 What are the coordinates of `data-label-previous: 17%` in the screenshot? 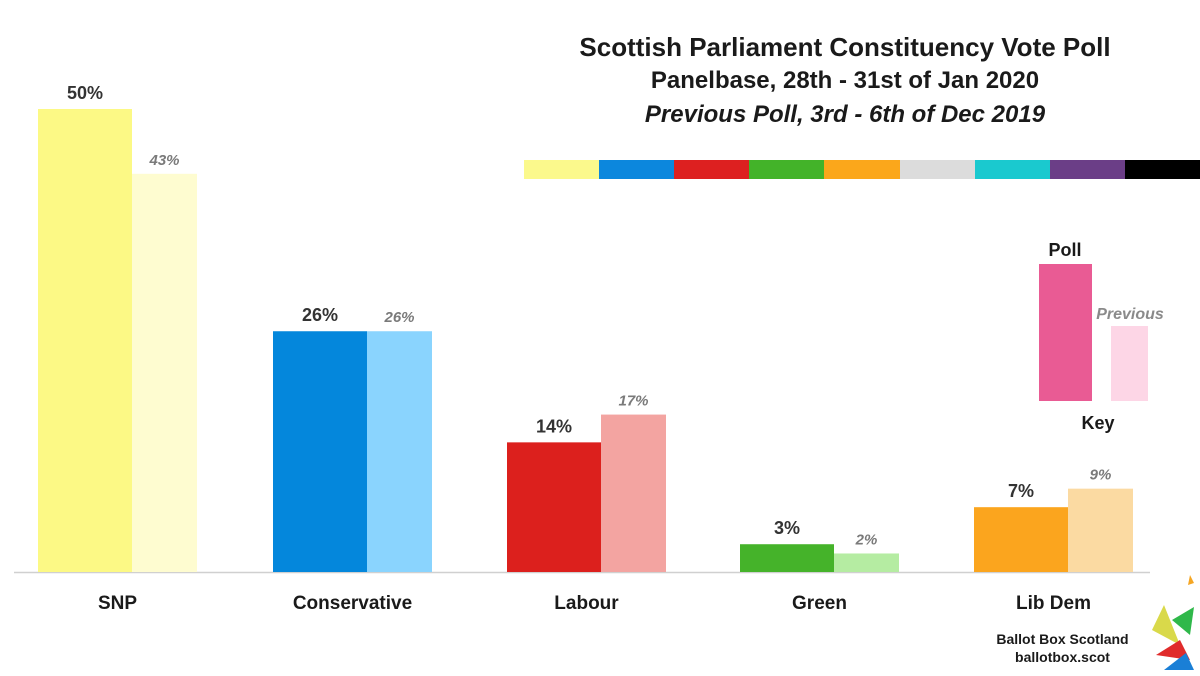 It's located at (633, 401).